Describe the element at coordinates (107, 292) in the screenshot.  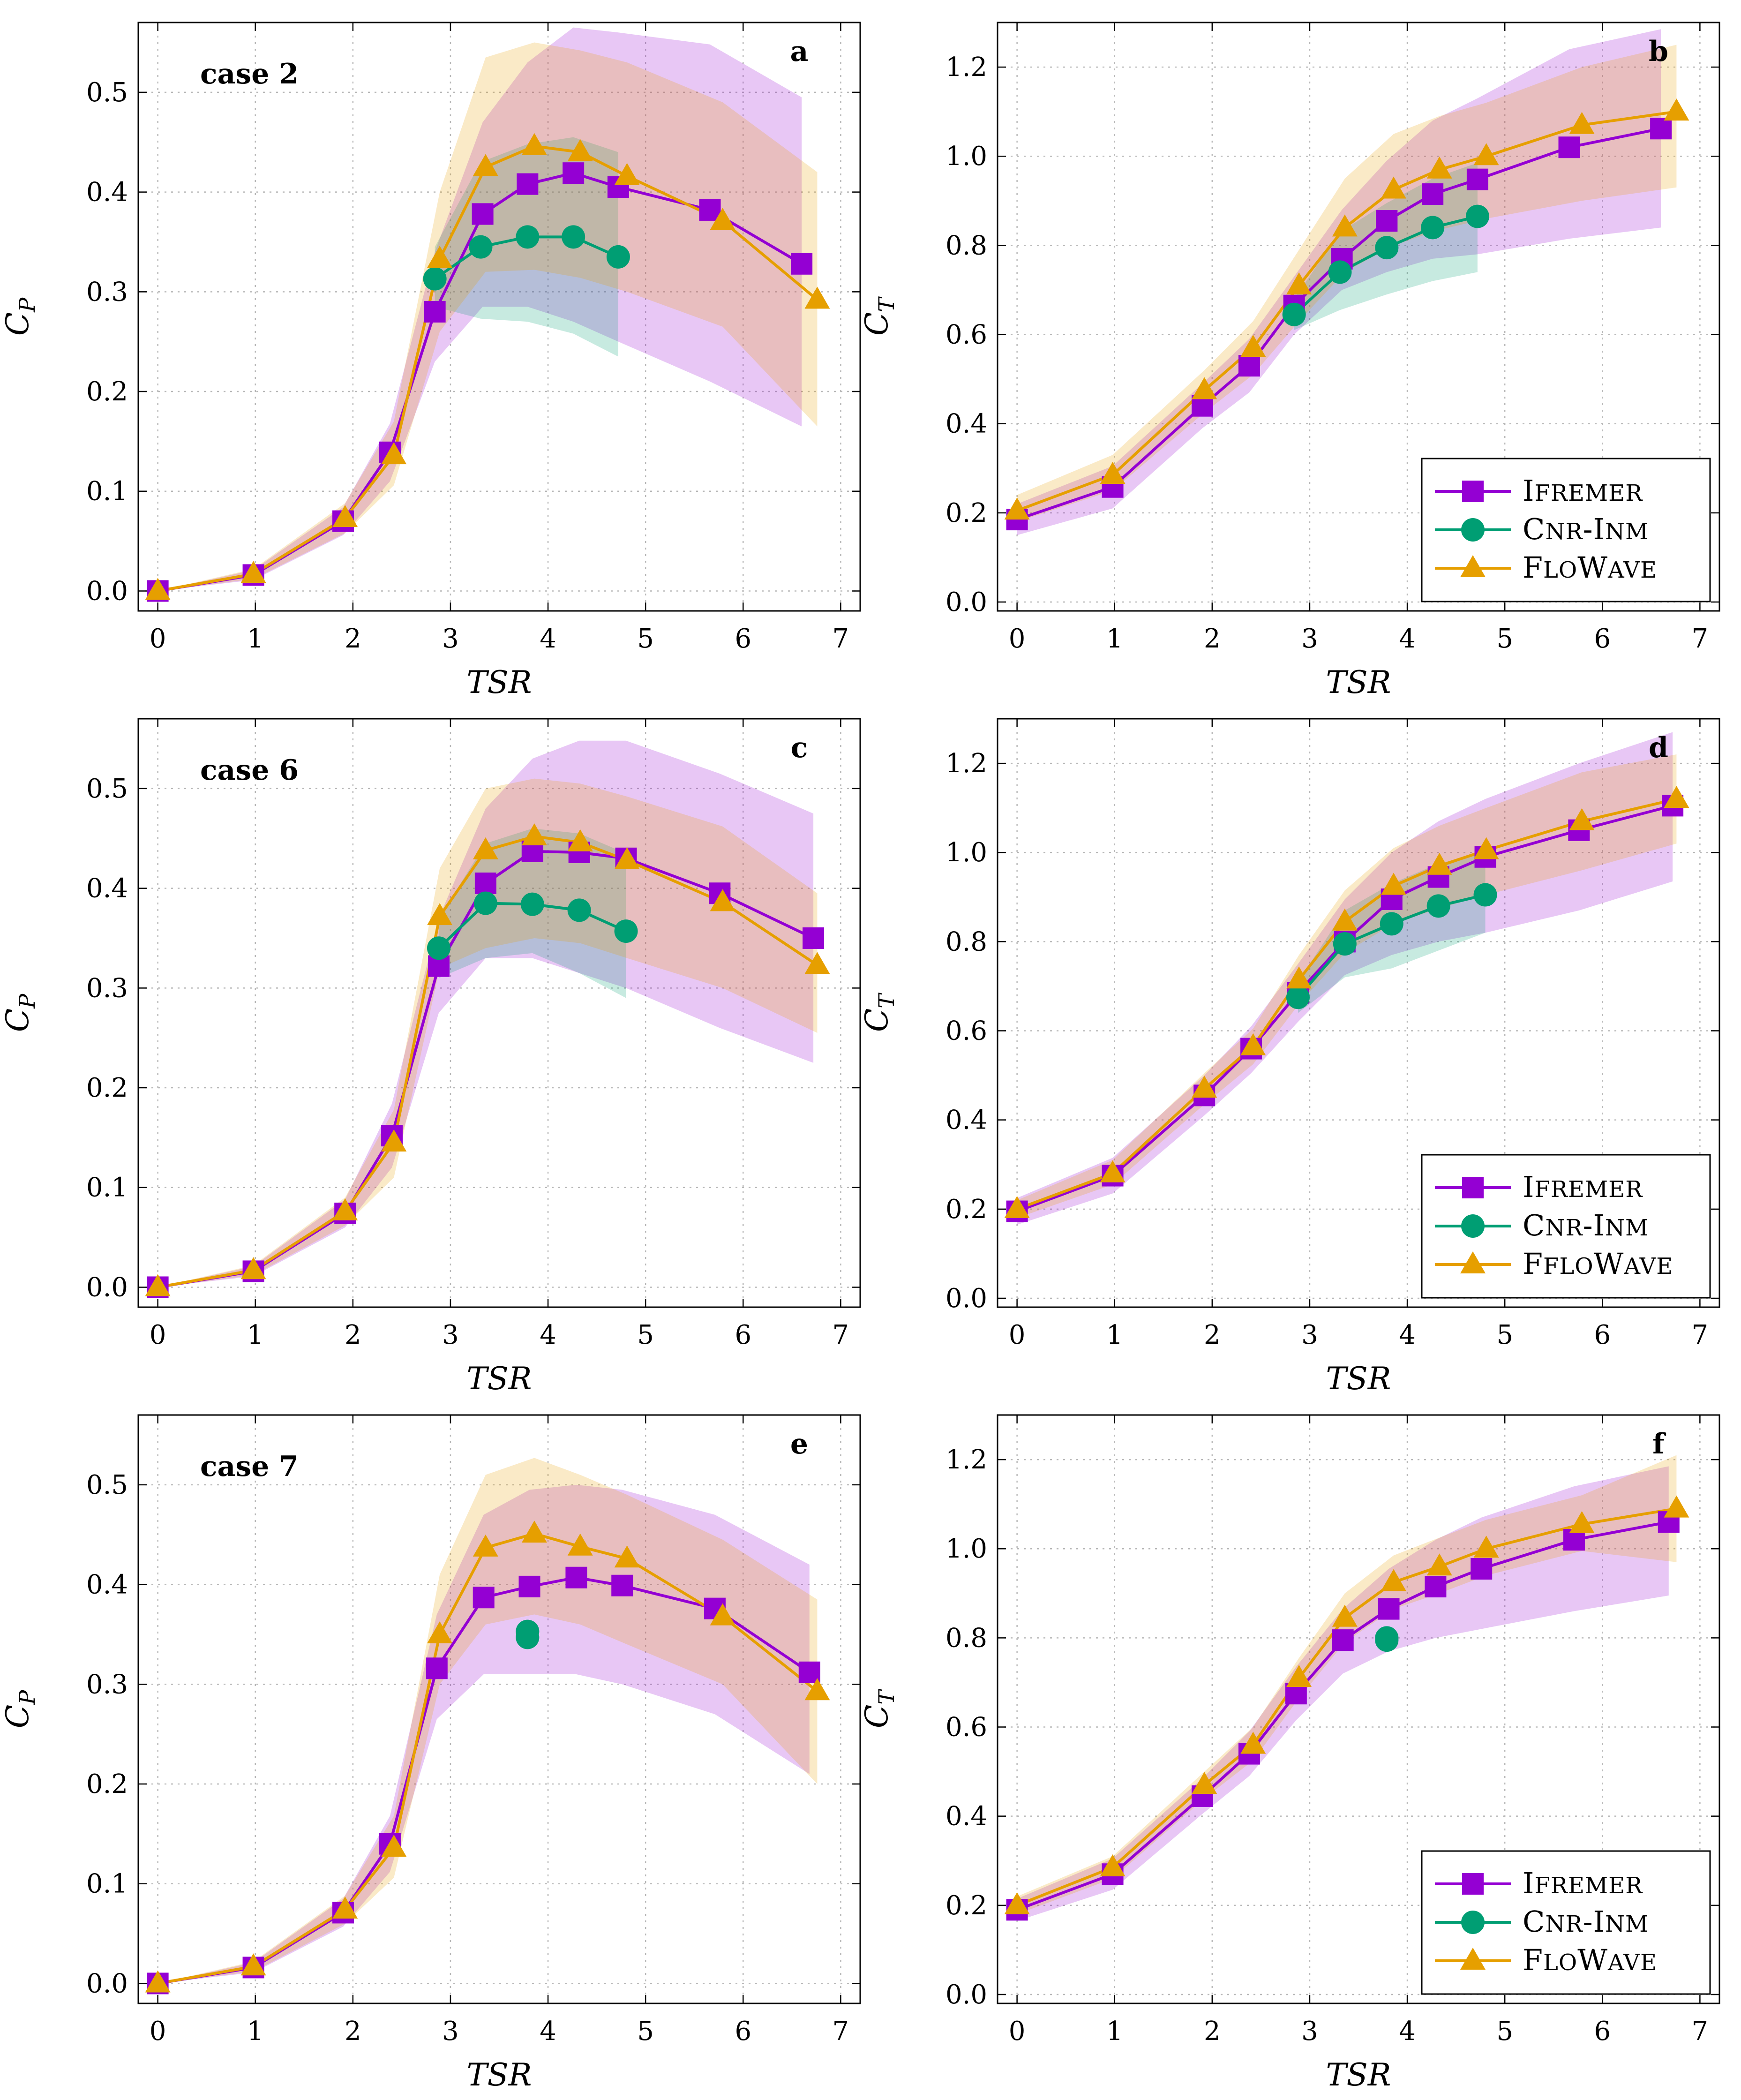
I see `y-tick-label: 0.3` at that location.